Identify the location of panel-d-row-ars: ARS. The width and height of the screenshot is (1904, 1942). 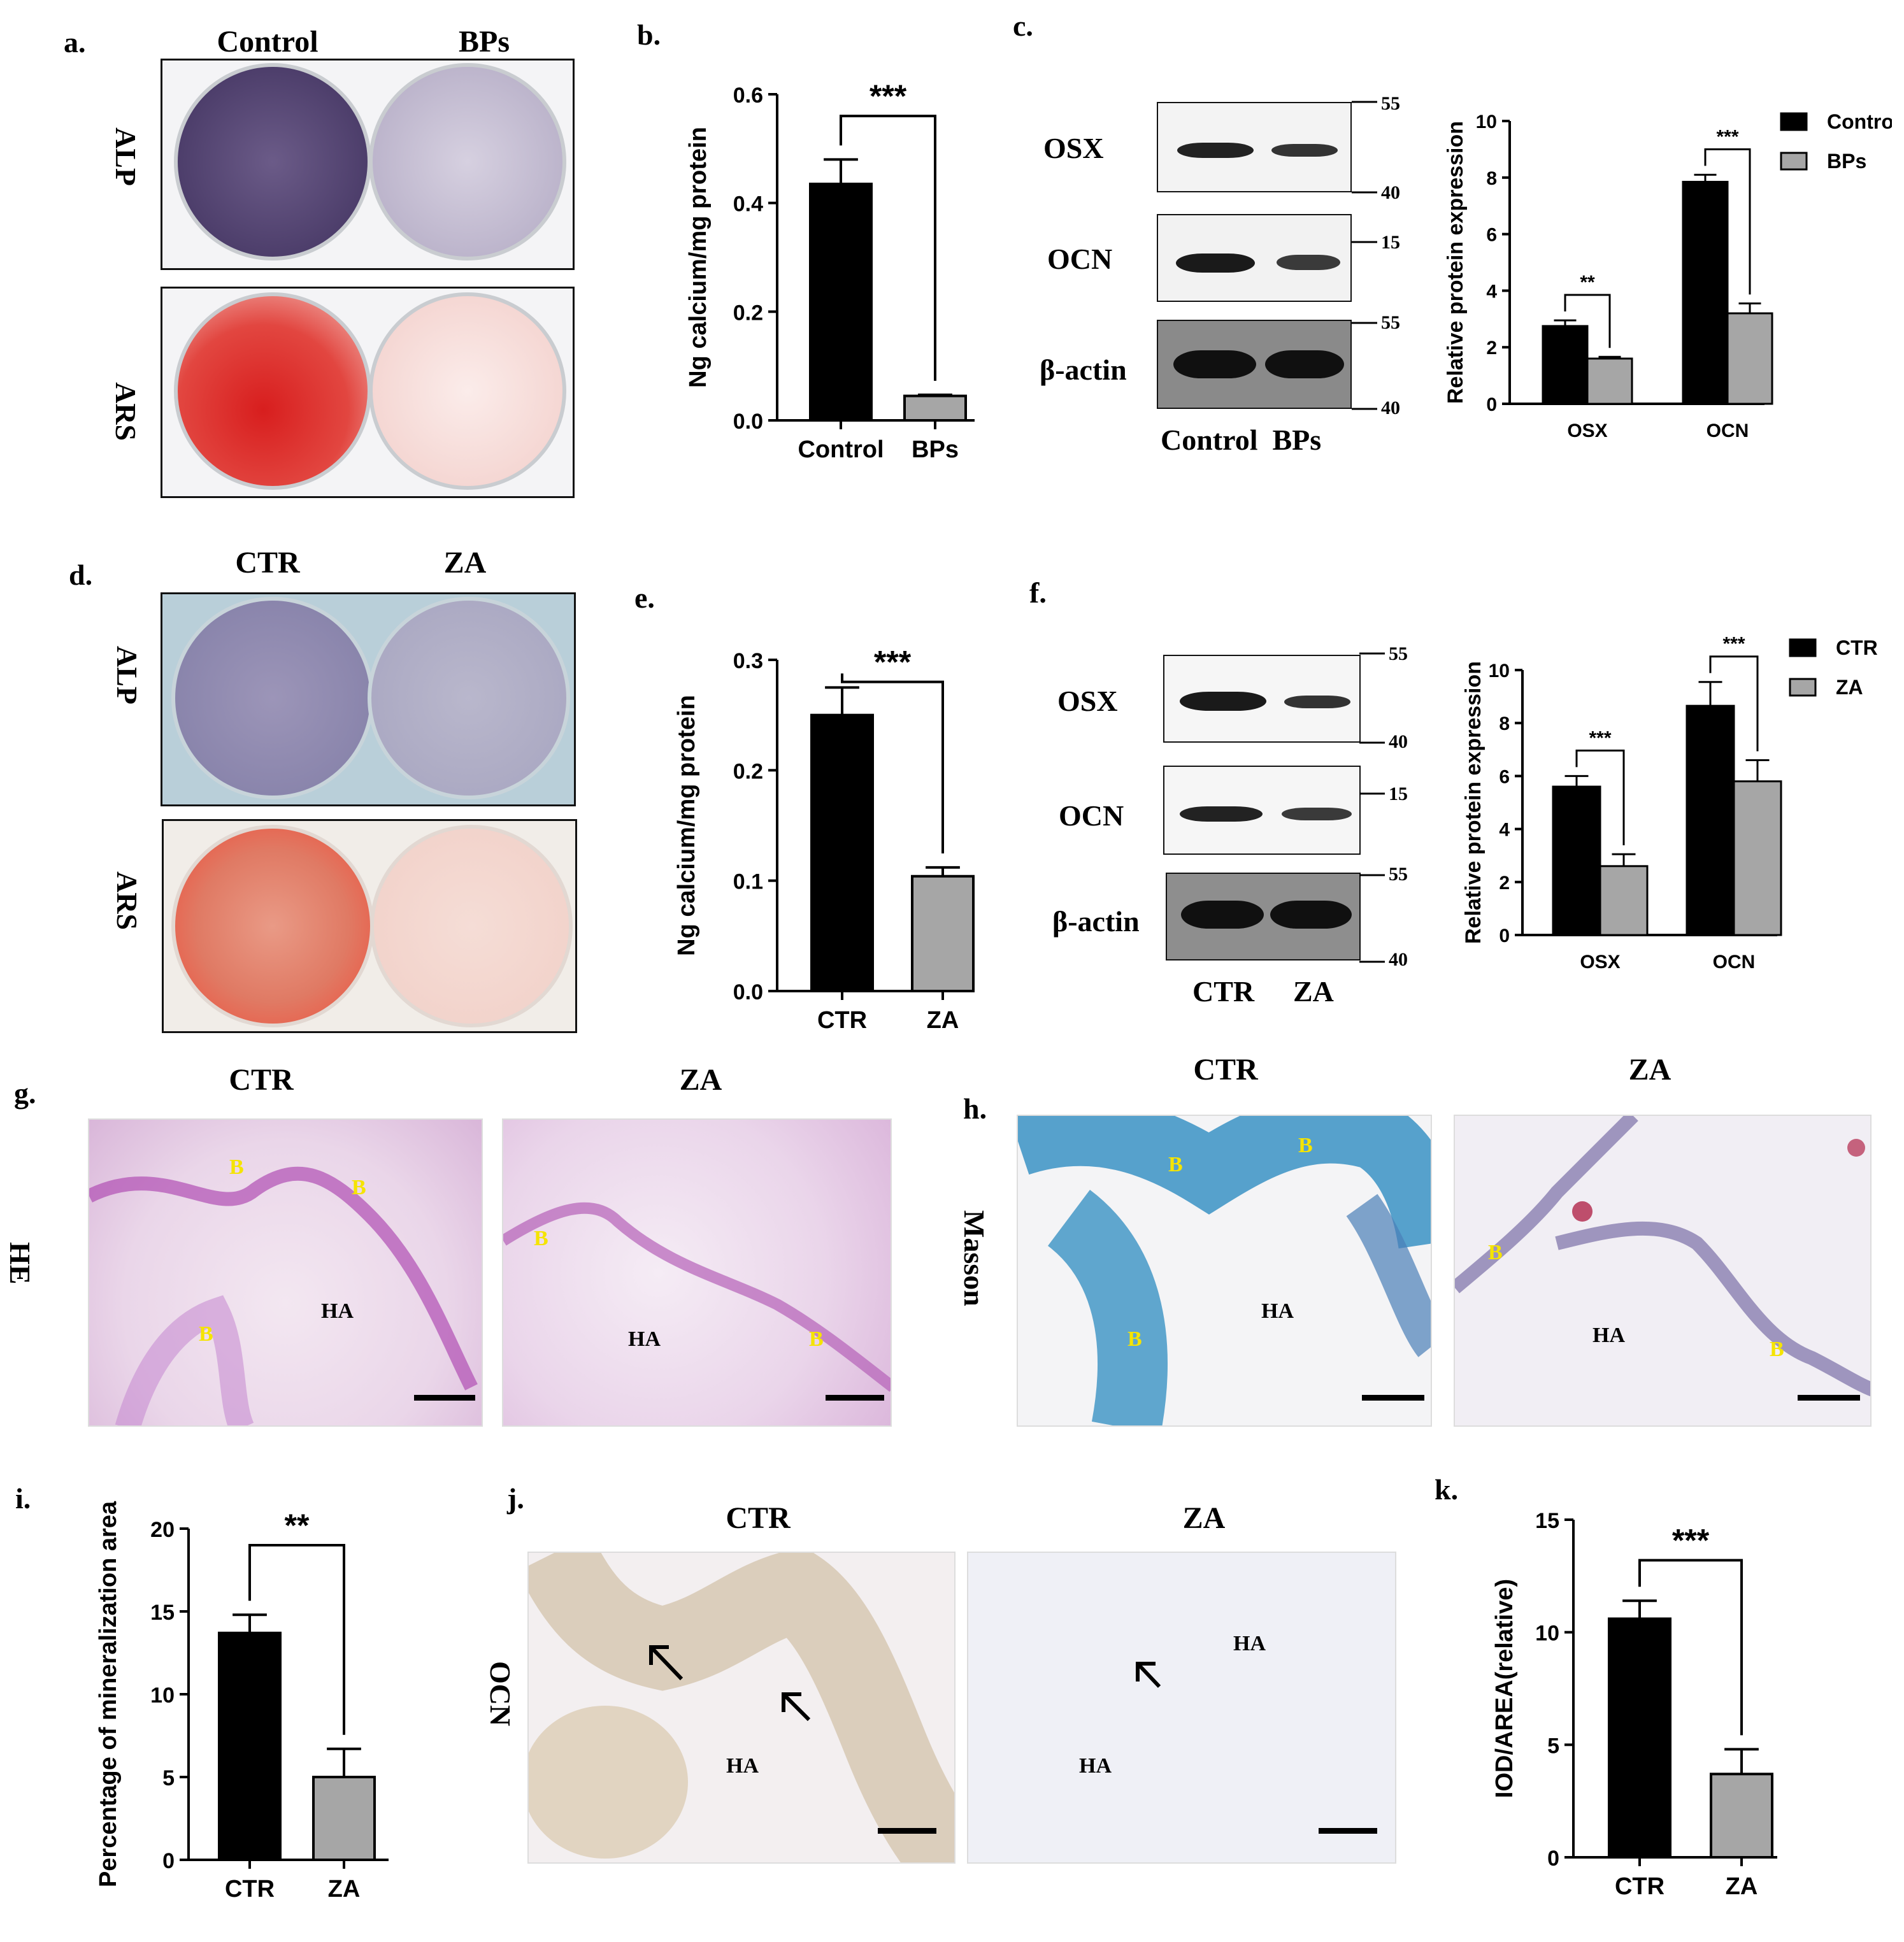
(127, 901).